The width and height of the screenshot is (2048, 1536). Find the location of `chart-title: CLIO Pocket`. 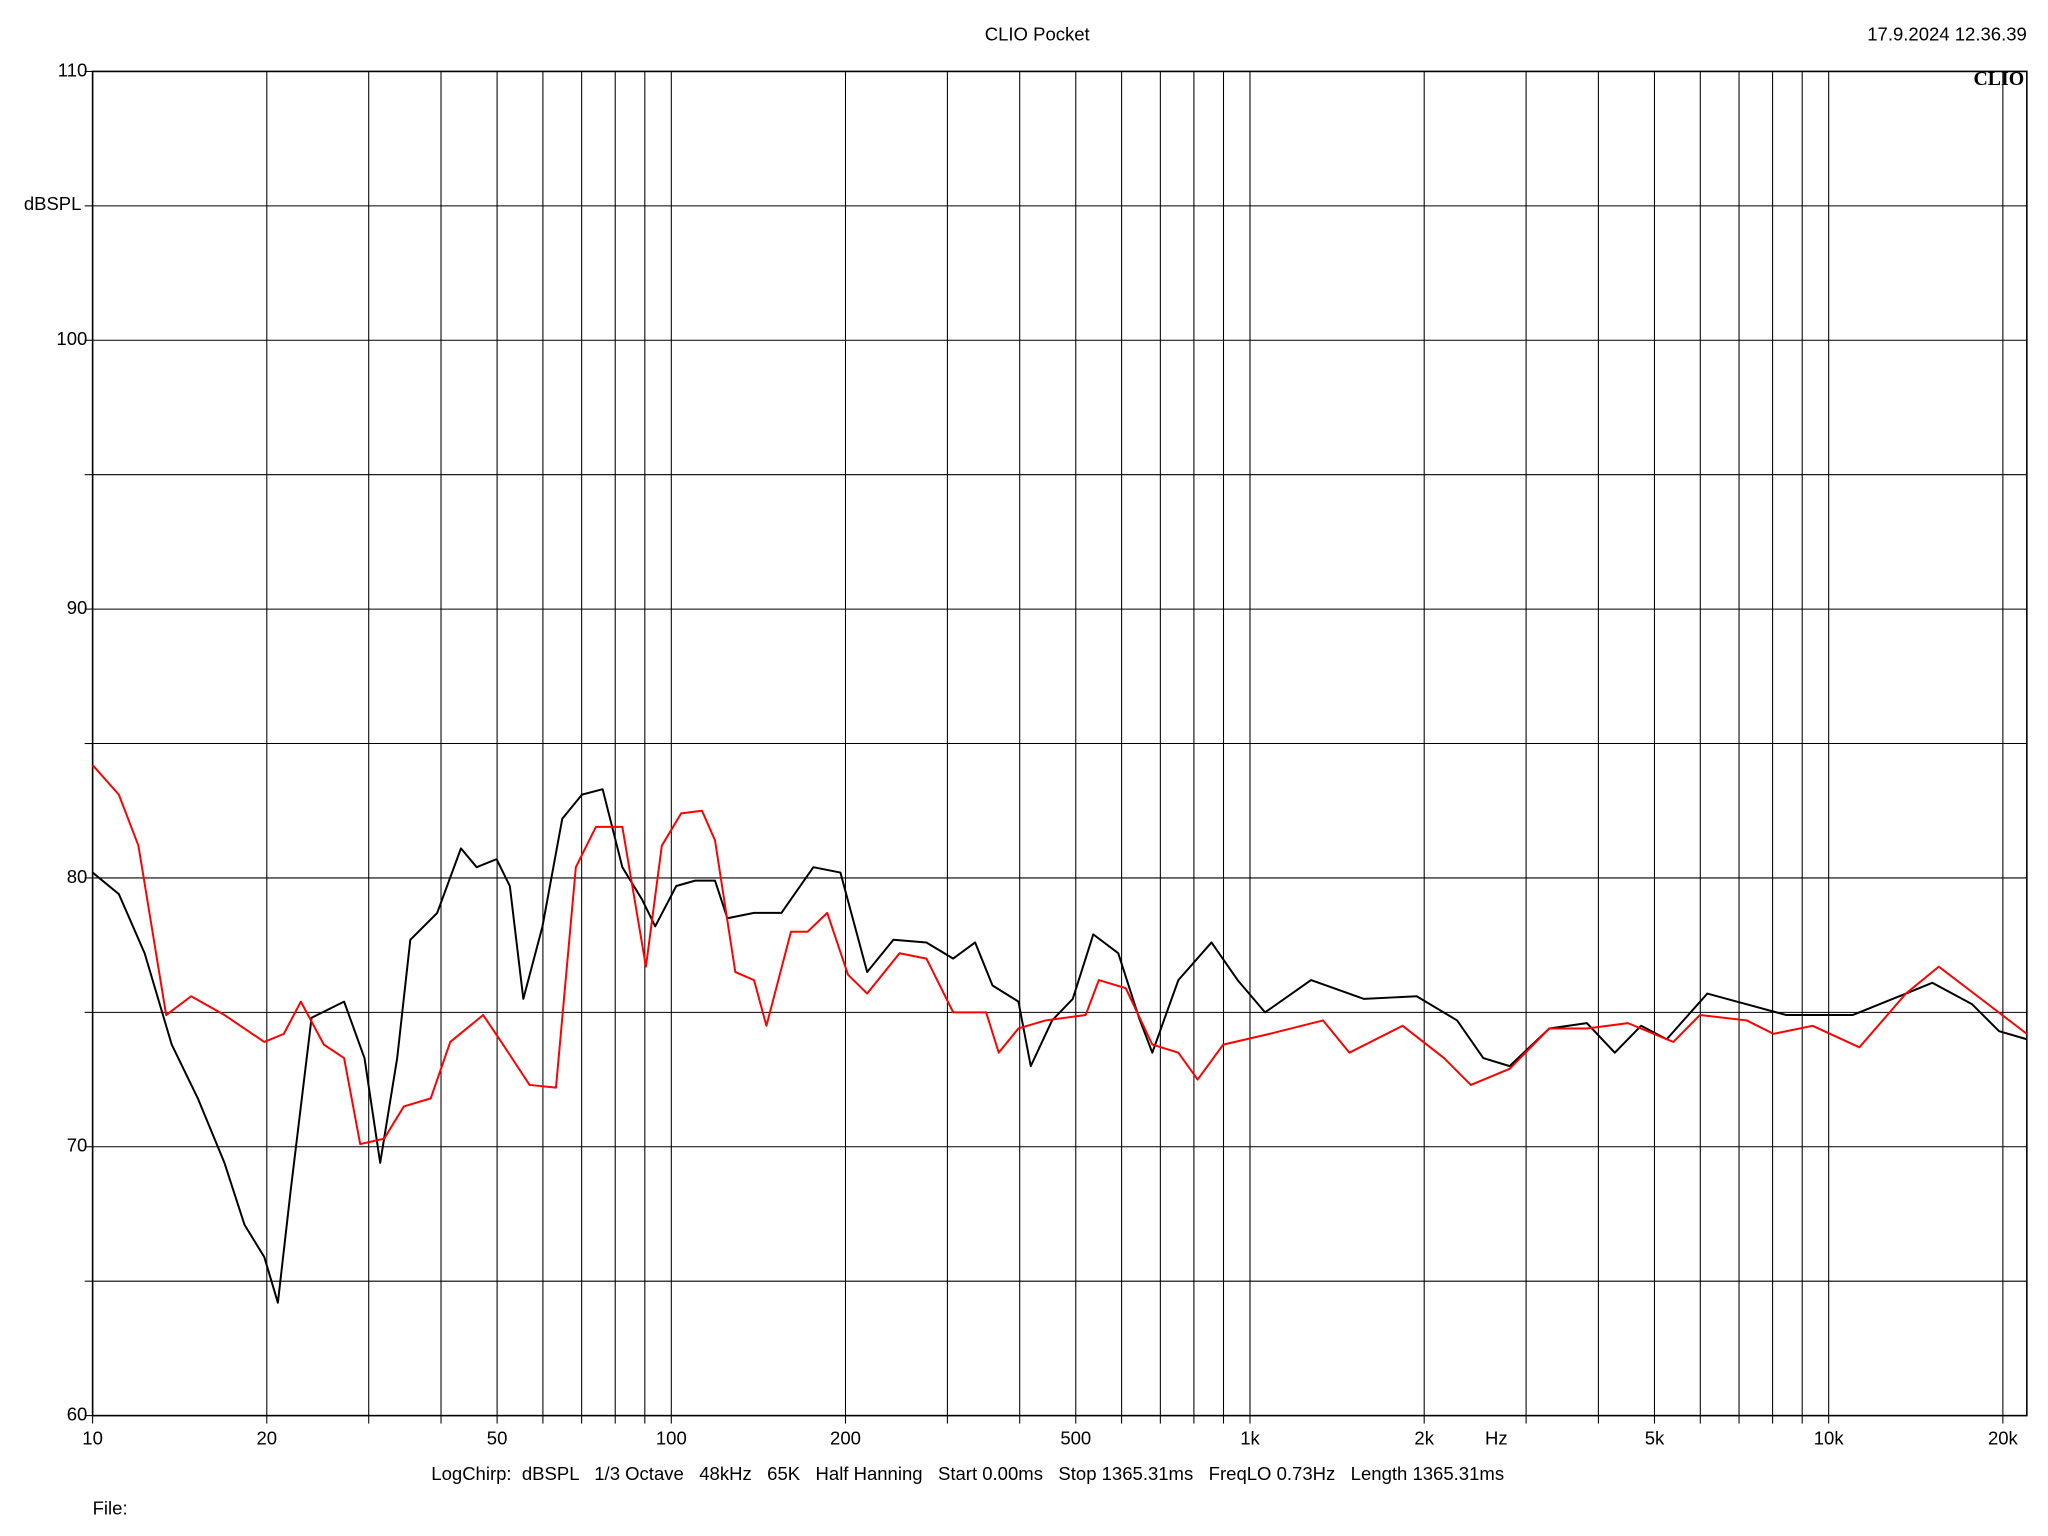

chart-title: CLIO Pocket is located at coordinates (1038, 34).